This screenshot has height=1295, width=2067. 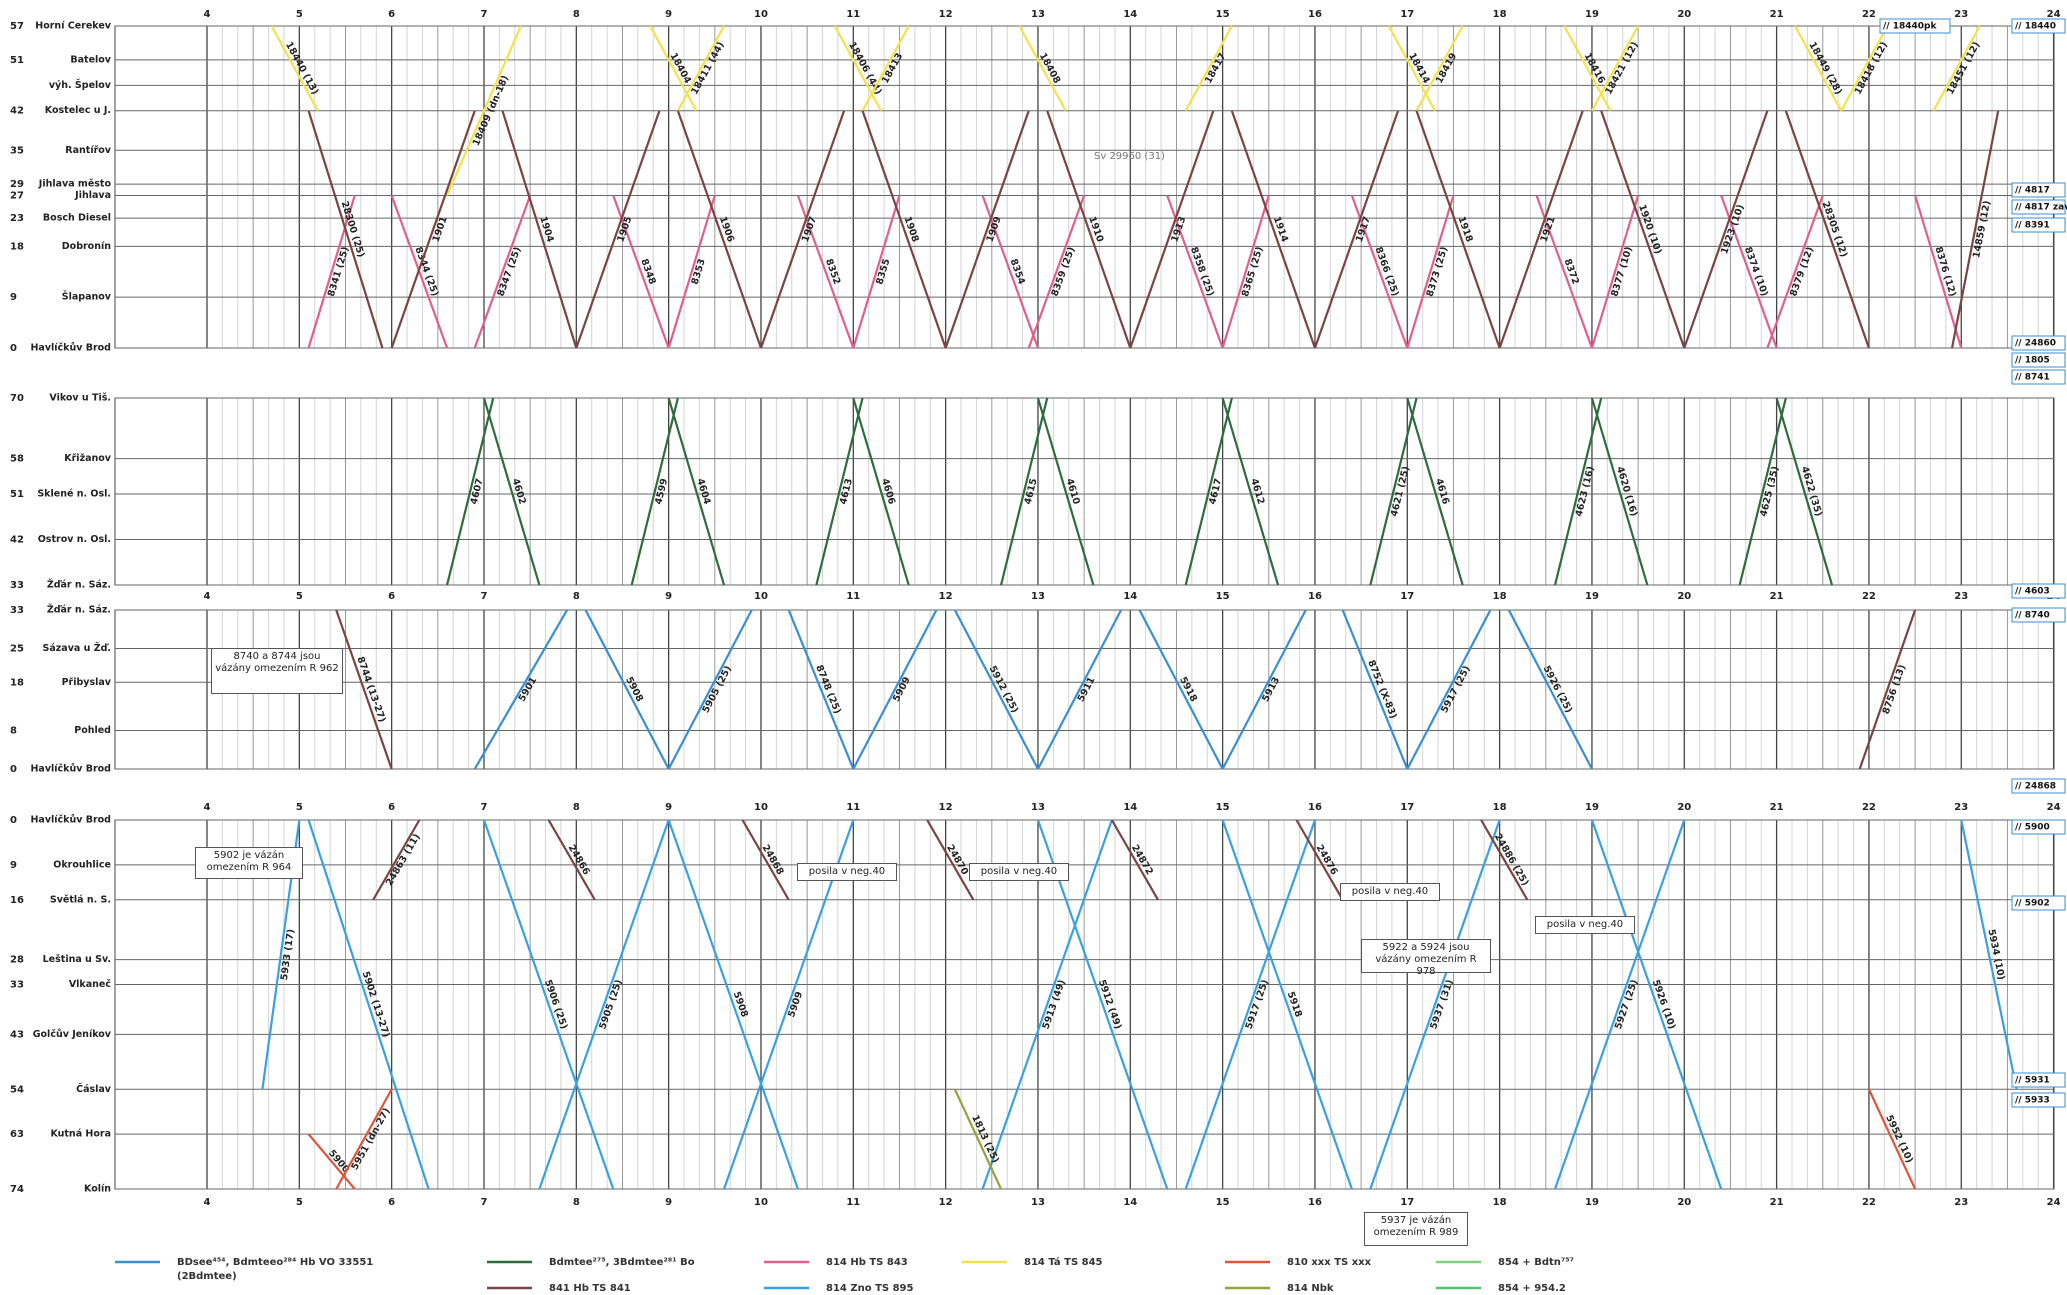 What do you see at coordinates (17, 398) in the screenshot?
I see `station-km: 70` at bounding box center [17, 398].